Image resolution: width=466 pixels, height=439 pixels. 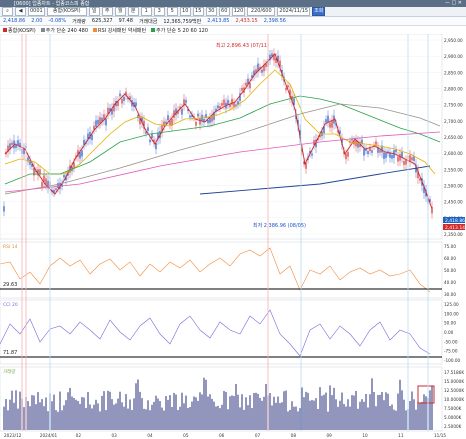 What do you see at coordinates (294, 11) in the screenshot?
I see `date-field: 2024/11/15` at bounding box center [294, 11].